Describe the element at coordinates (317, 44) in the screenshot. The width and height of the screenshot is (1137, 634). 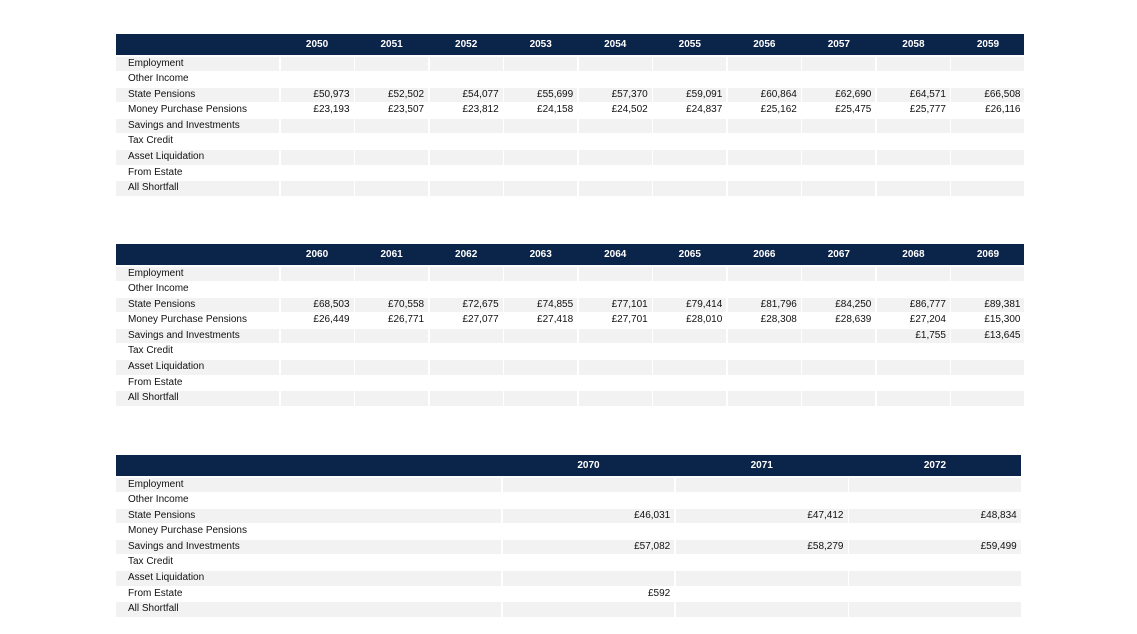
I see `year-header: 2050` at that location.